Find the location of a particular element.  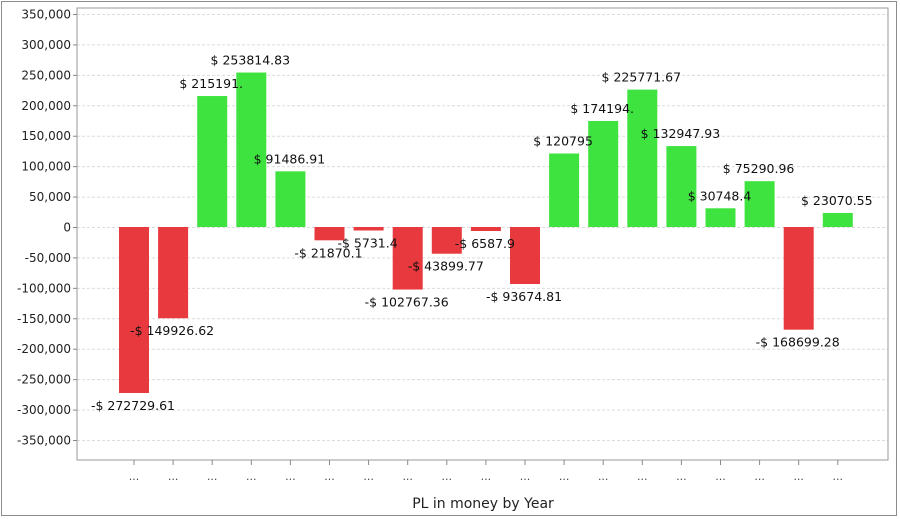

data-label: -$ 149926.62 is located at coordinates (172, 330).